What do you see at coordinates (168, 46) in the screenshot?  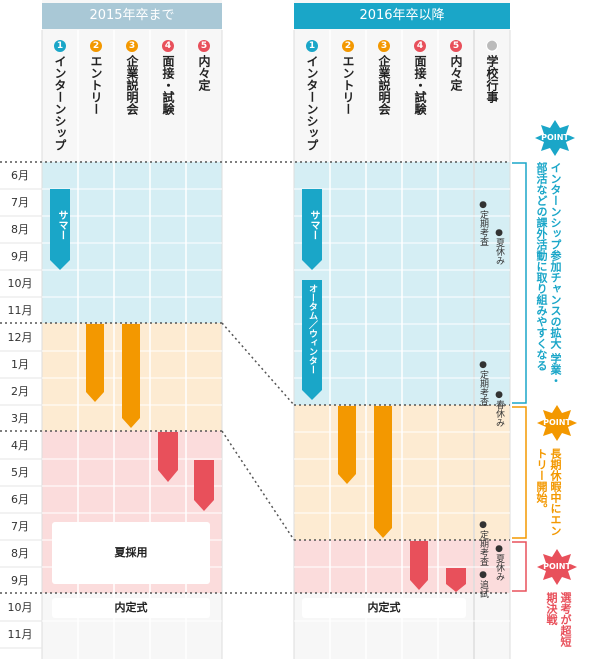 I see `left-col-num-4: 4` at bounding box center [168, 46].